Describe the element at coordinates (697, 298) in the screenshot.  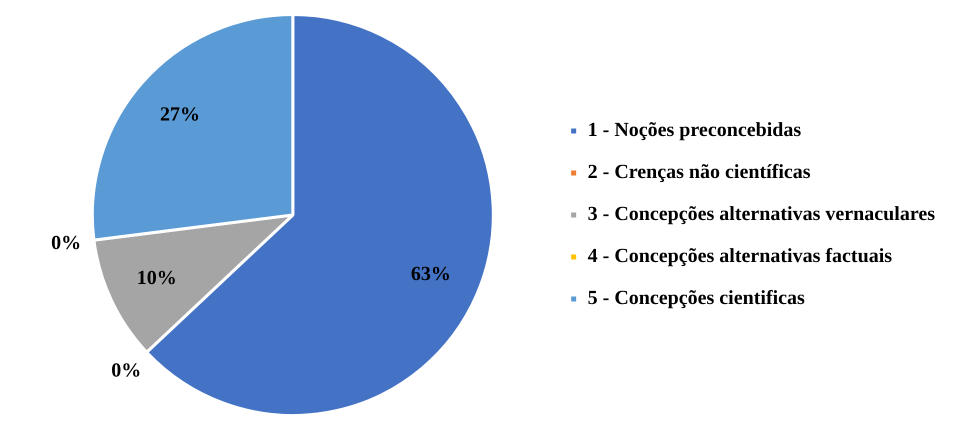
I see `legend-label: 5 - Concepções cientificas` at that location.